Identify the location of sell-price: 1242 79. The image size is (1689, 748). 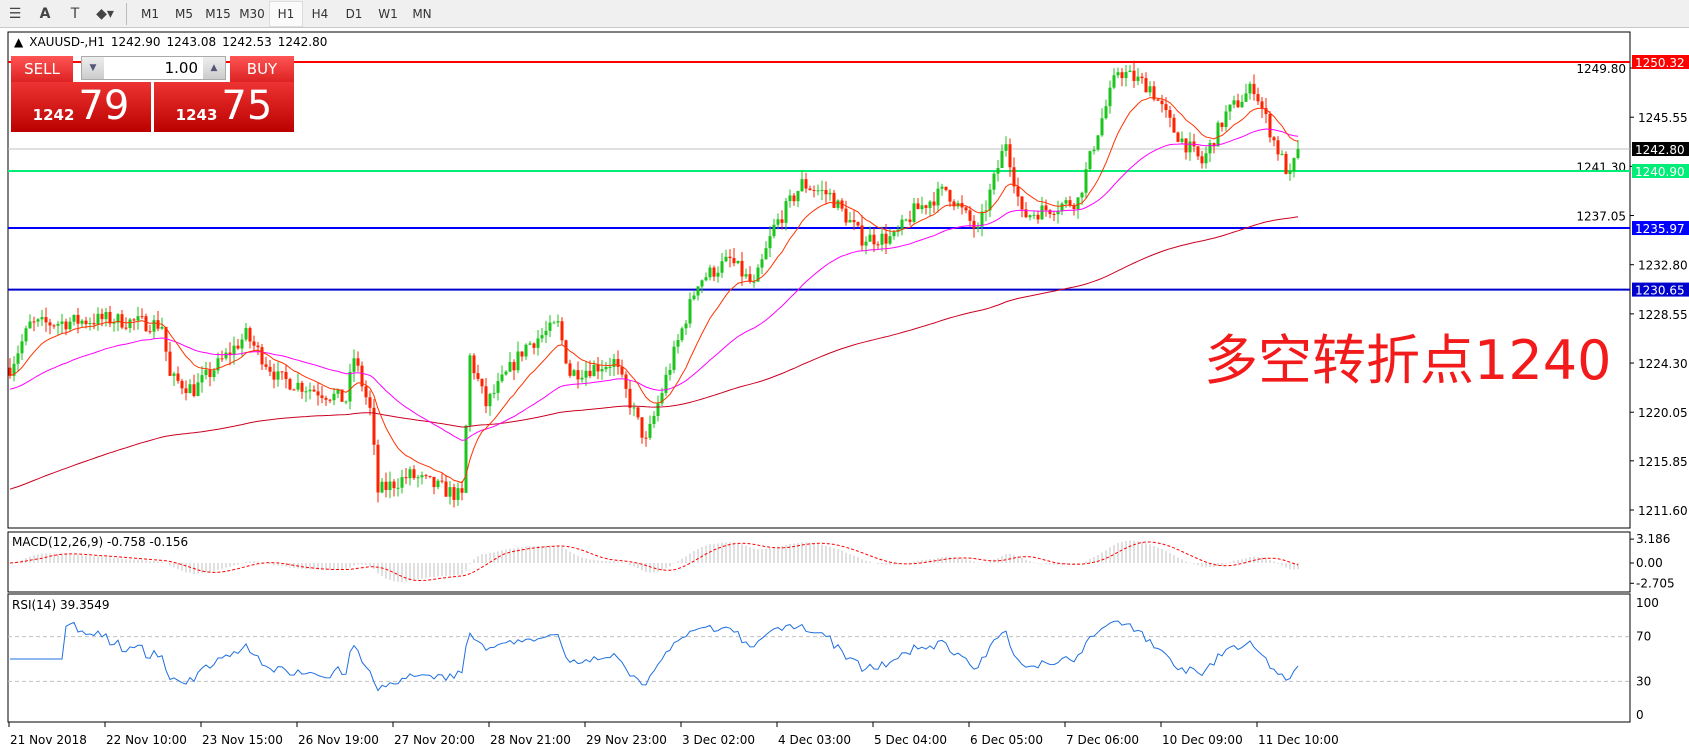
(81, 107).